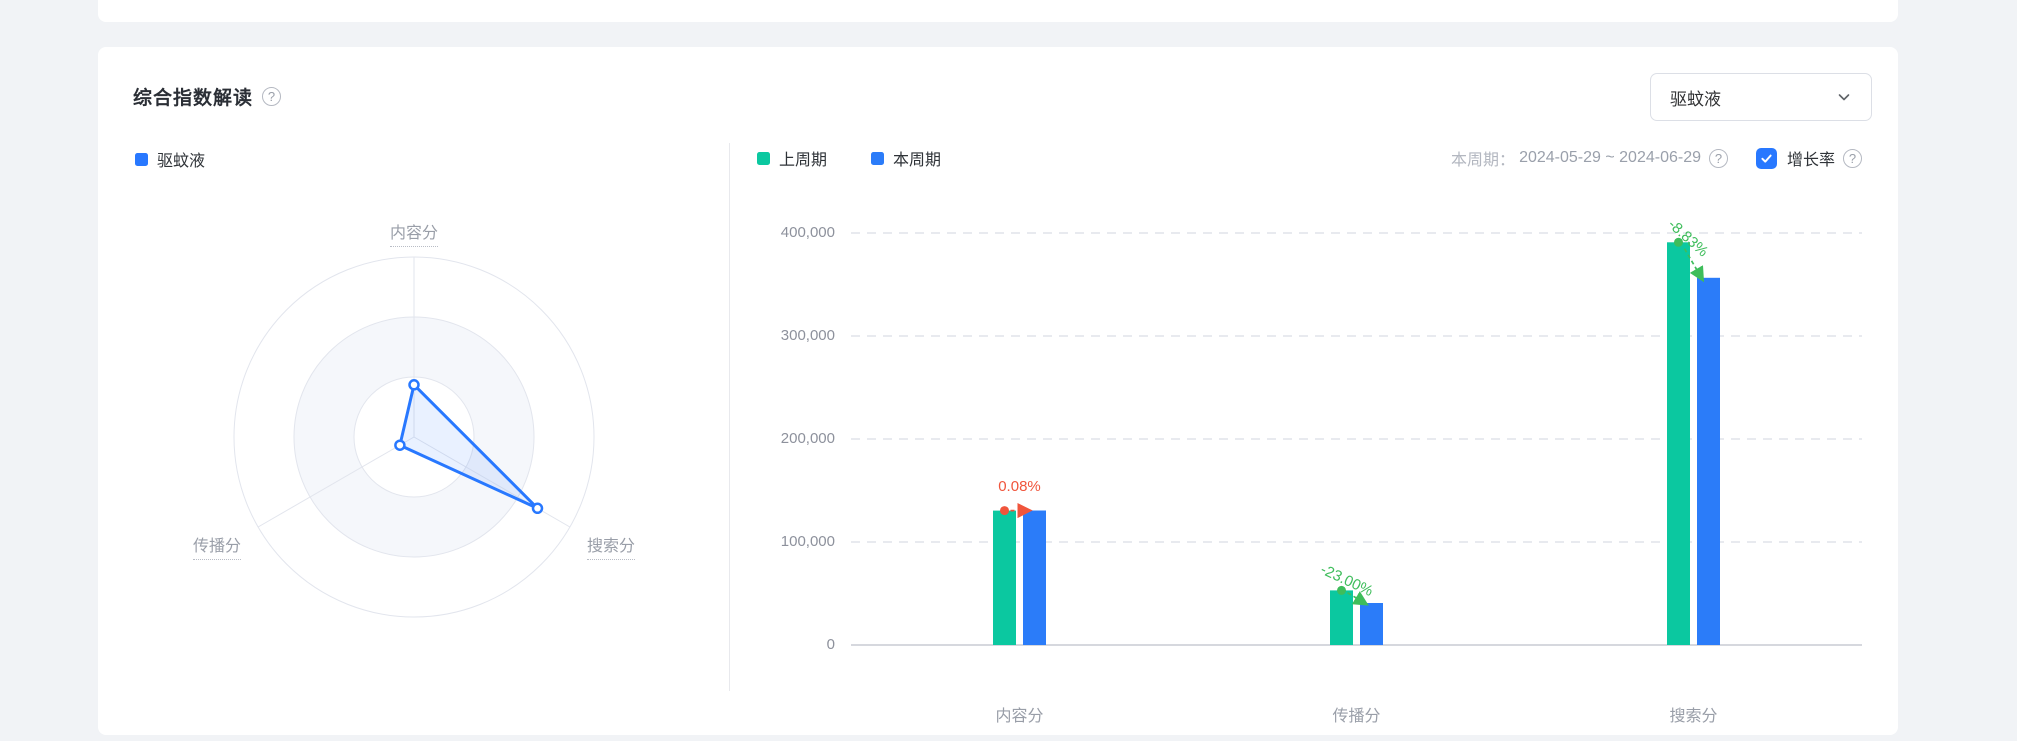  I want to click on card-title-row: 综合指数解读 ?, so click(207, 96).